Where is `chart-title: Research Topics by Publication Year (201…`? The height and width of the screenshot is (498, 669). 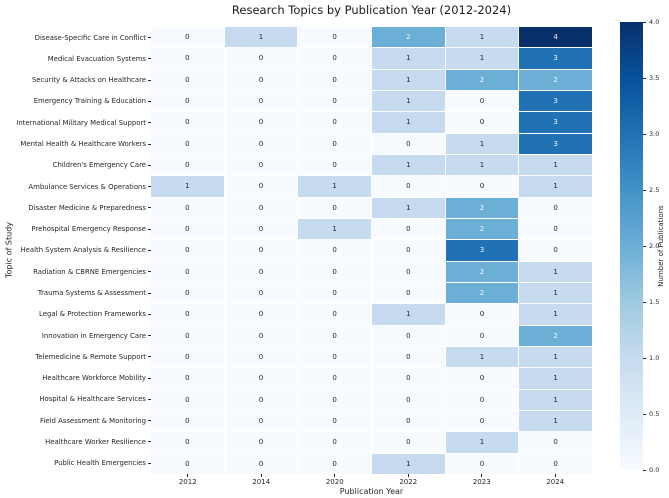 chart-title: Research Topics by Publication Year (201… is located at coordinates (371, 10).